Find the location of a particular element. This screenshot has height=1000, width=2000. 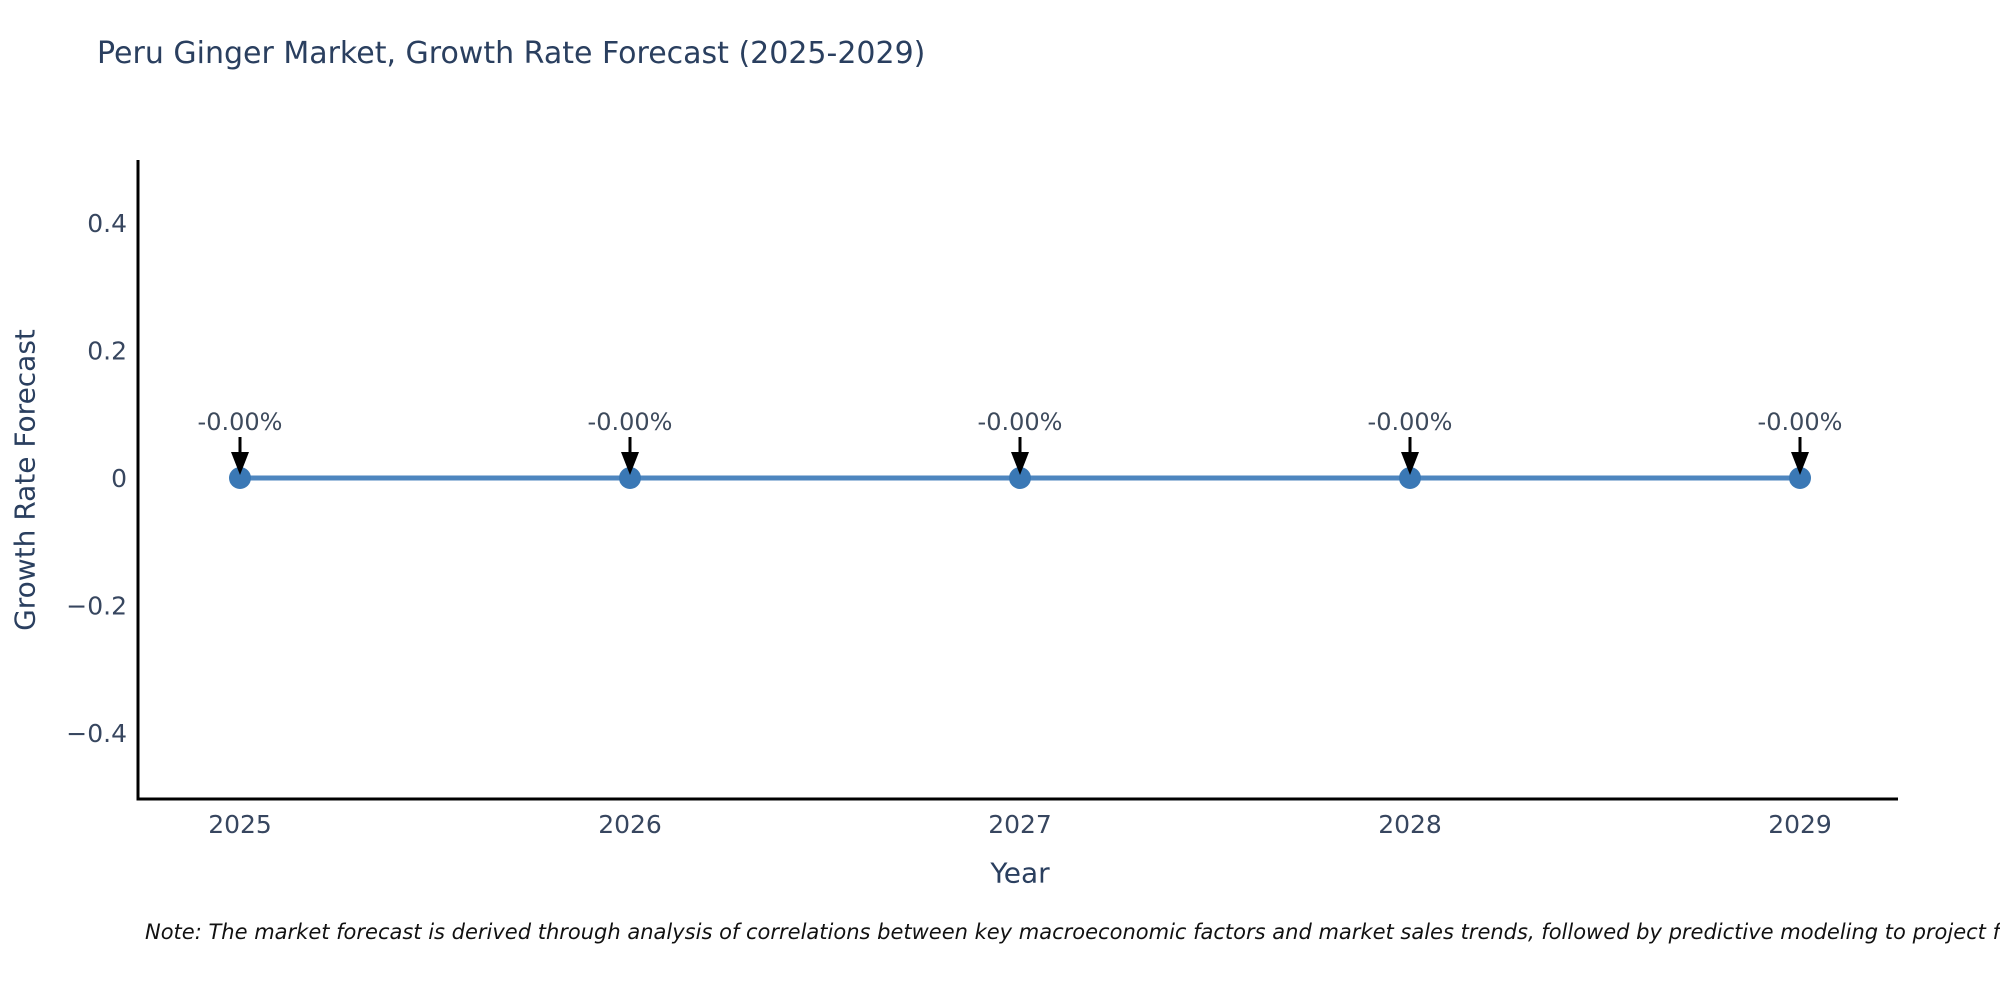

x-tick-label: 2029 is located at coordinates (1800, 824).